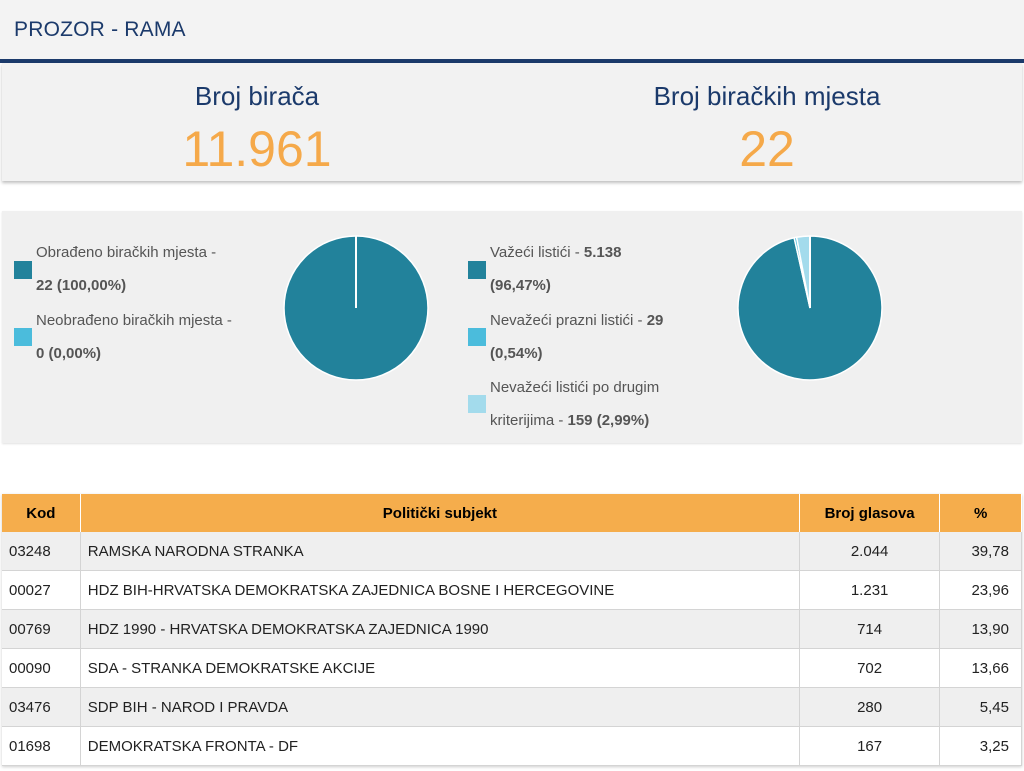  What do you see at coordinates (512, 31) in the screenshot?
I see `page-header: PROZOR - RAMA` at bounding box center [512, 31].